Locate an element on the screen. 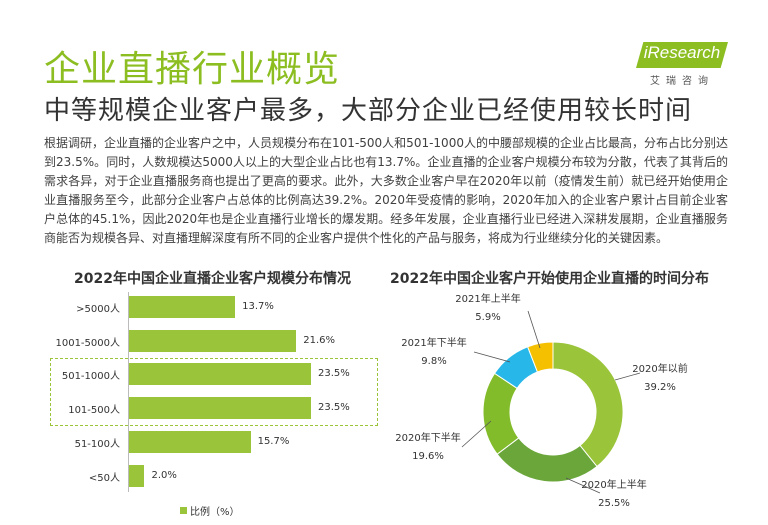 Image resolution: width=768 pixels, height=525 pixels. logo-brand: iResearch is located at coordinates (682, 52).